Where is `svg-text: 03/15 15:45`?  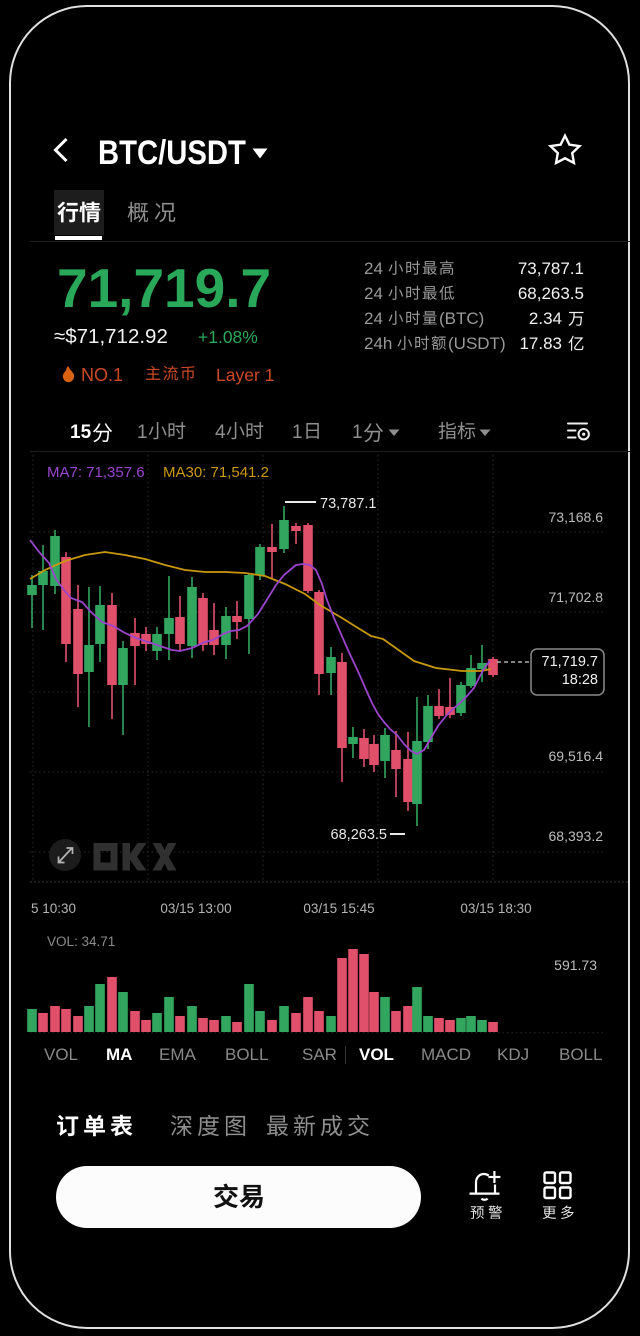
svg-text: 03/15 15:45 is located at coordinates (338, 908).